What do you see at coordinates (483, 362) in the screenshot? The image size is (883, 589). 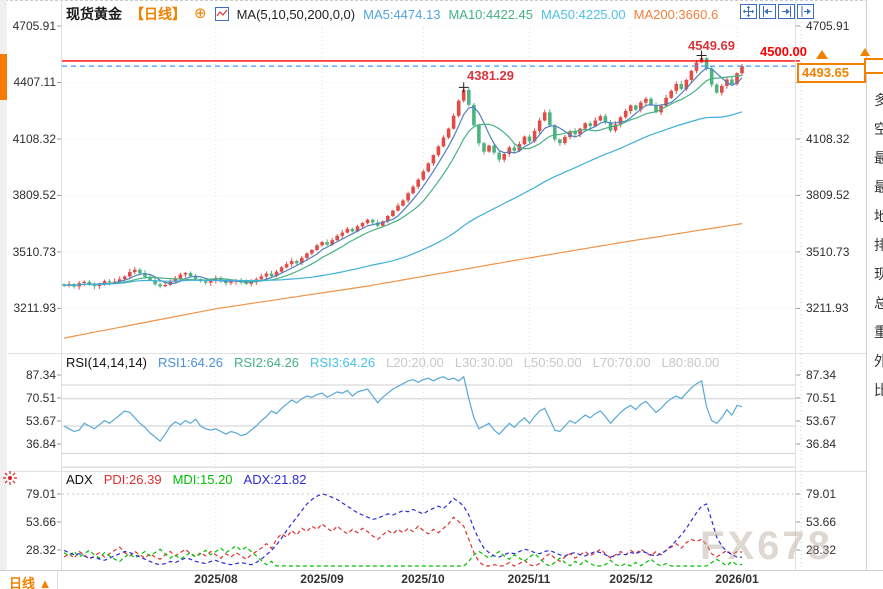 I see `rsi-level-label: L30:30.00` at bounding box center [483, 362].